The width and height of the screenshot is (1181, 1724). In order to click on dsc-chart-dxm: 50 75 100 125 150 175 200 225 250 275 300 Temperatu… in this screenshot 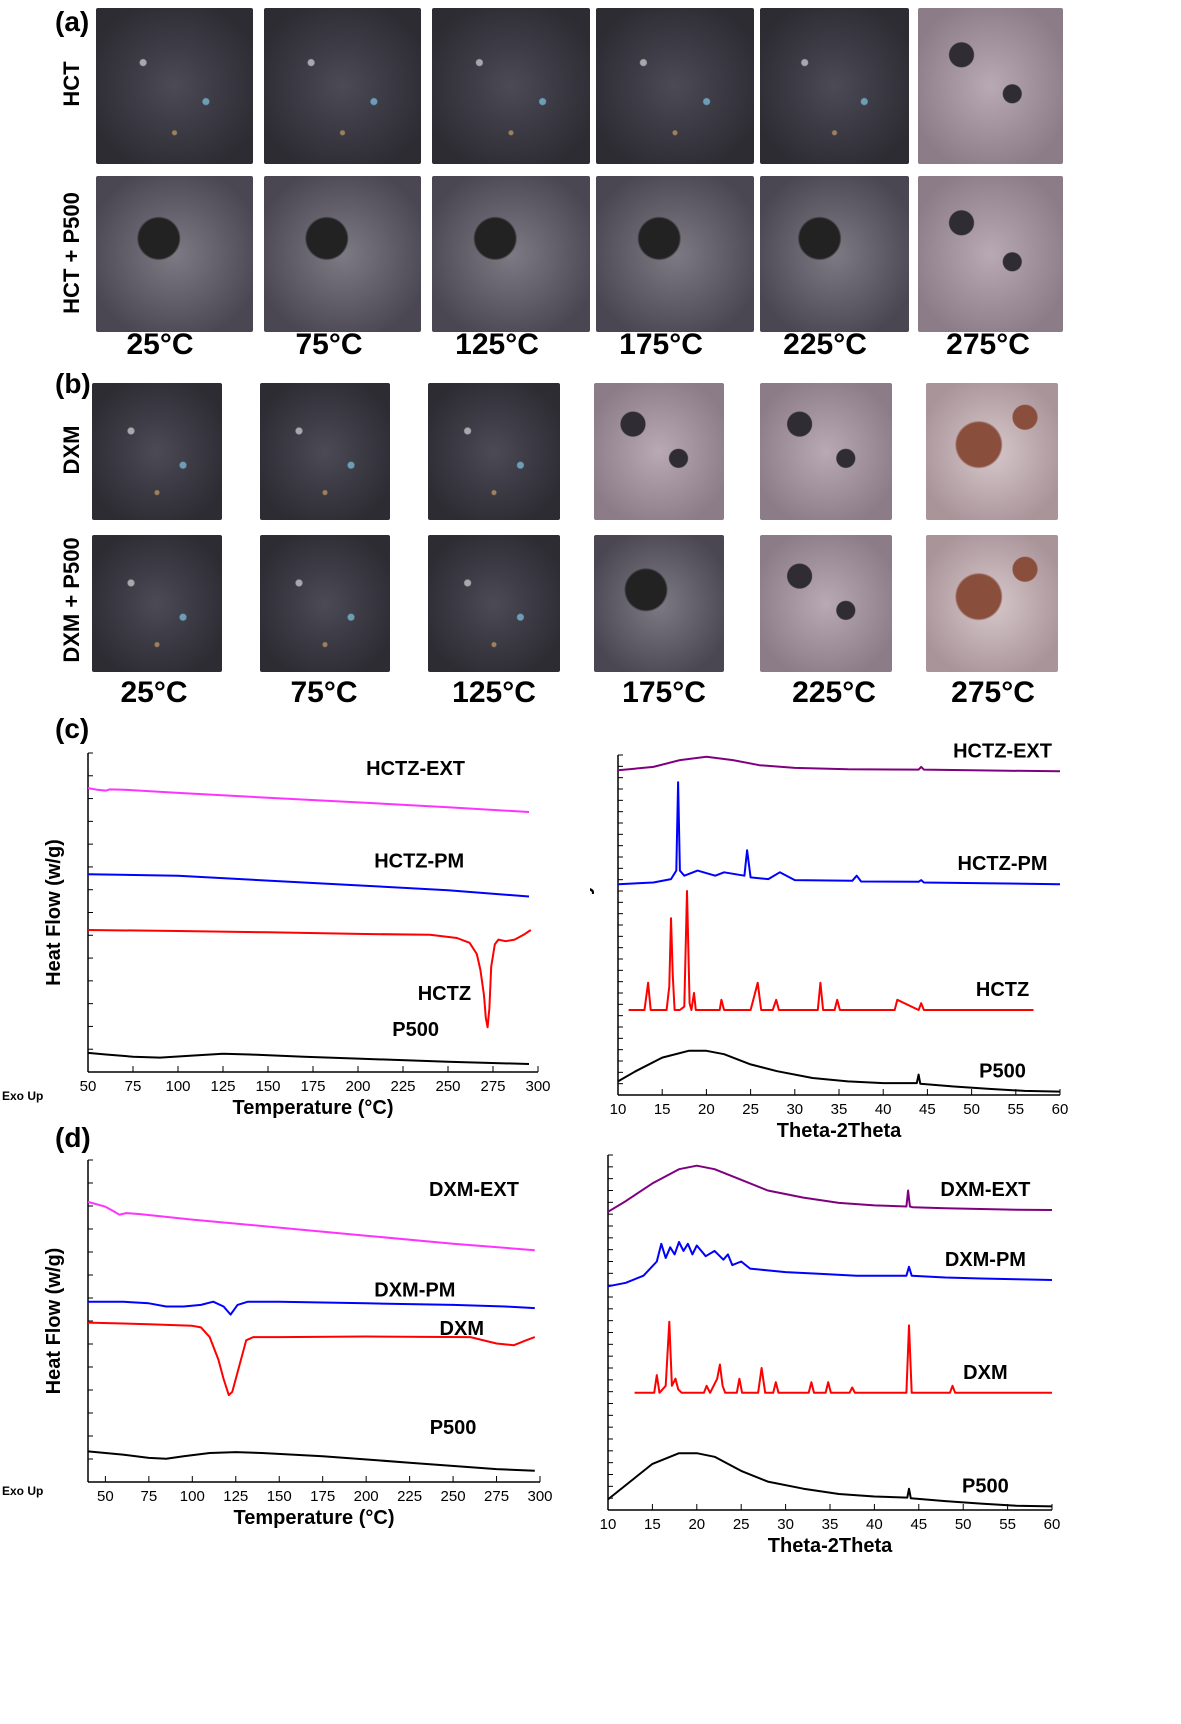, I will do `click(277, 1344)`.